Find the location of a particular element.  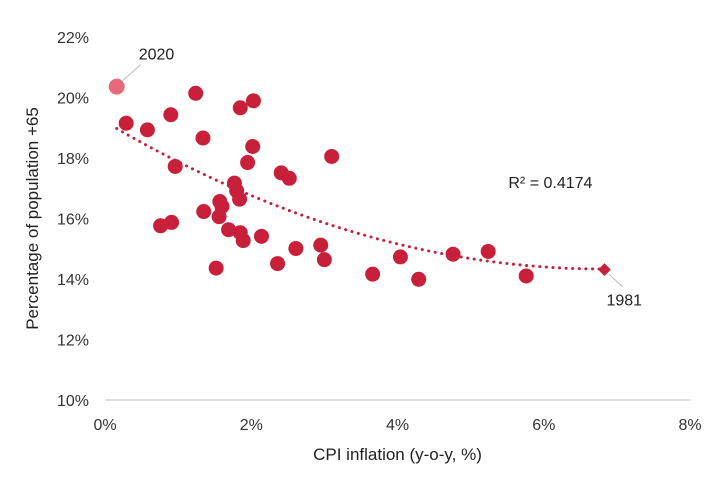

y-tick-label: 16% is located at coordinates (73, 220).